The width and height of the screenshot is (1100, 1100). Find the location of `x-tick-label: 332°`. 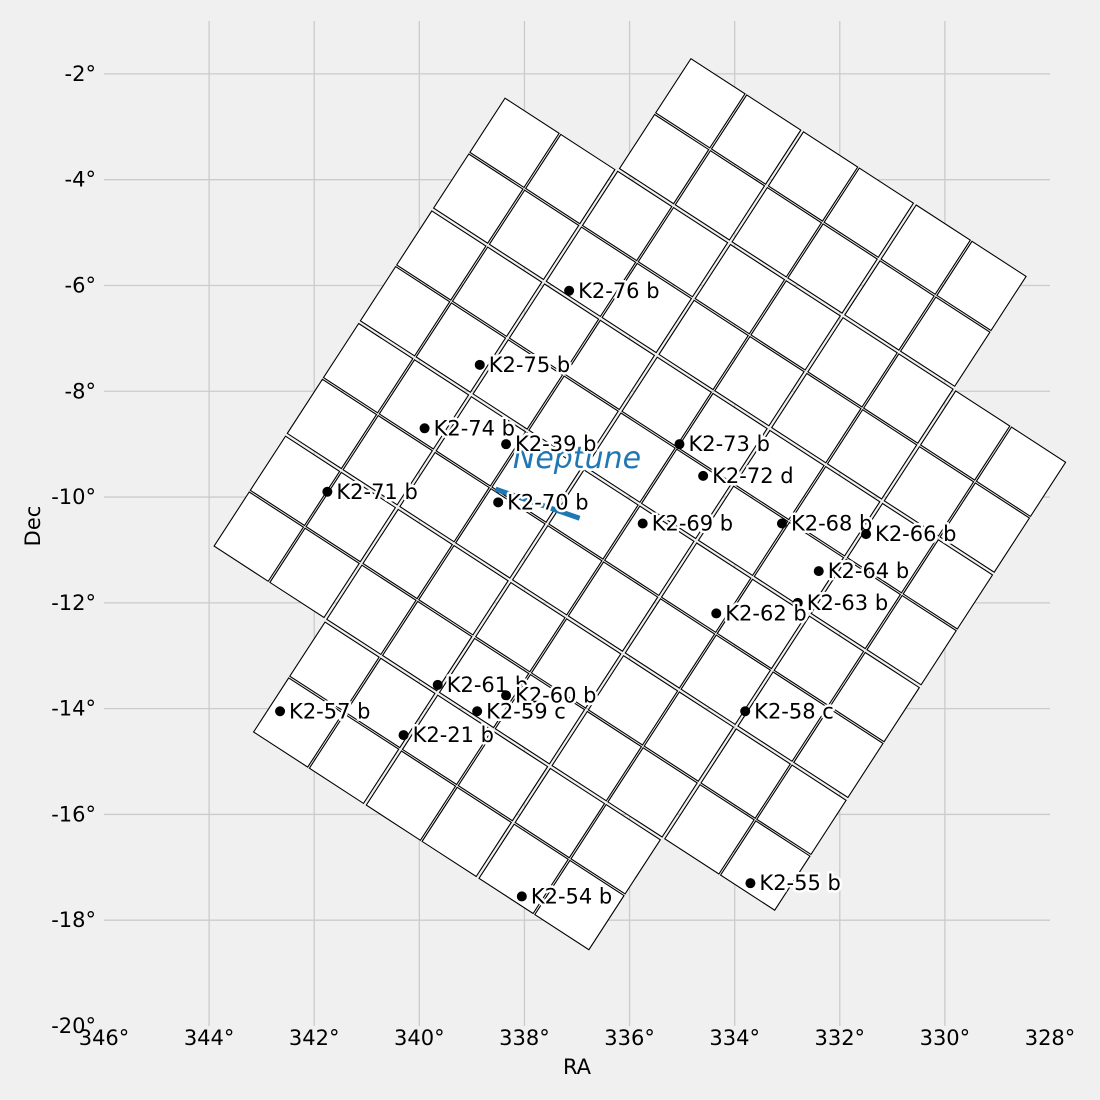

x-tick-label: 332° is located at coordinates (839, 1038).